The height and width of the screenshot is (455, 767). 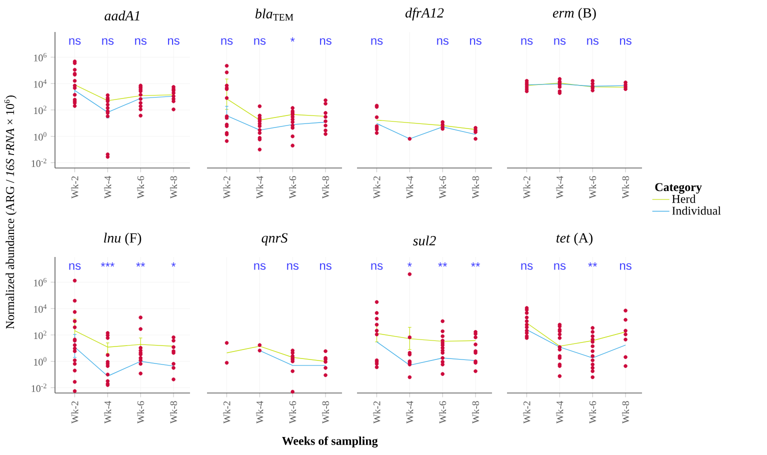 What do you see at coordinates (678, 188) in the screenshot?
I see `legend-title: Category` at bounding box center [678, 188].